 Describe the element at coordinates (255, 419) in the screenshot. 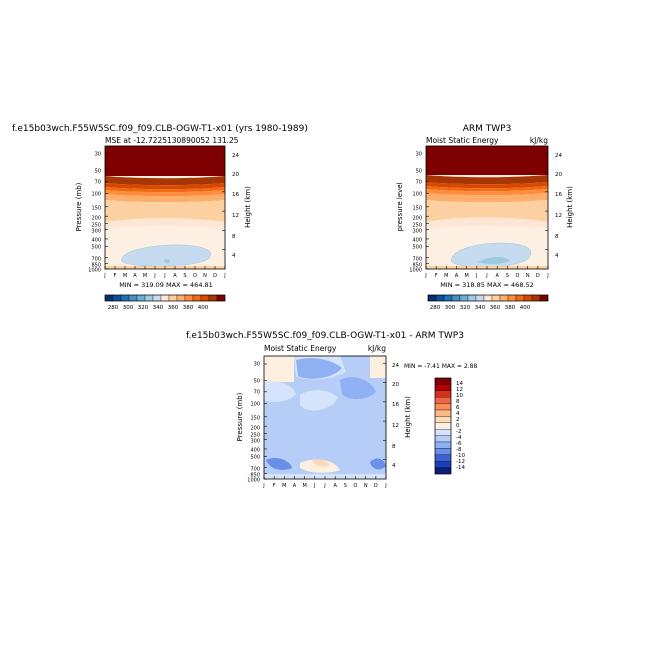

I see `pressure-tick-label: 150` at that location.